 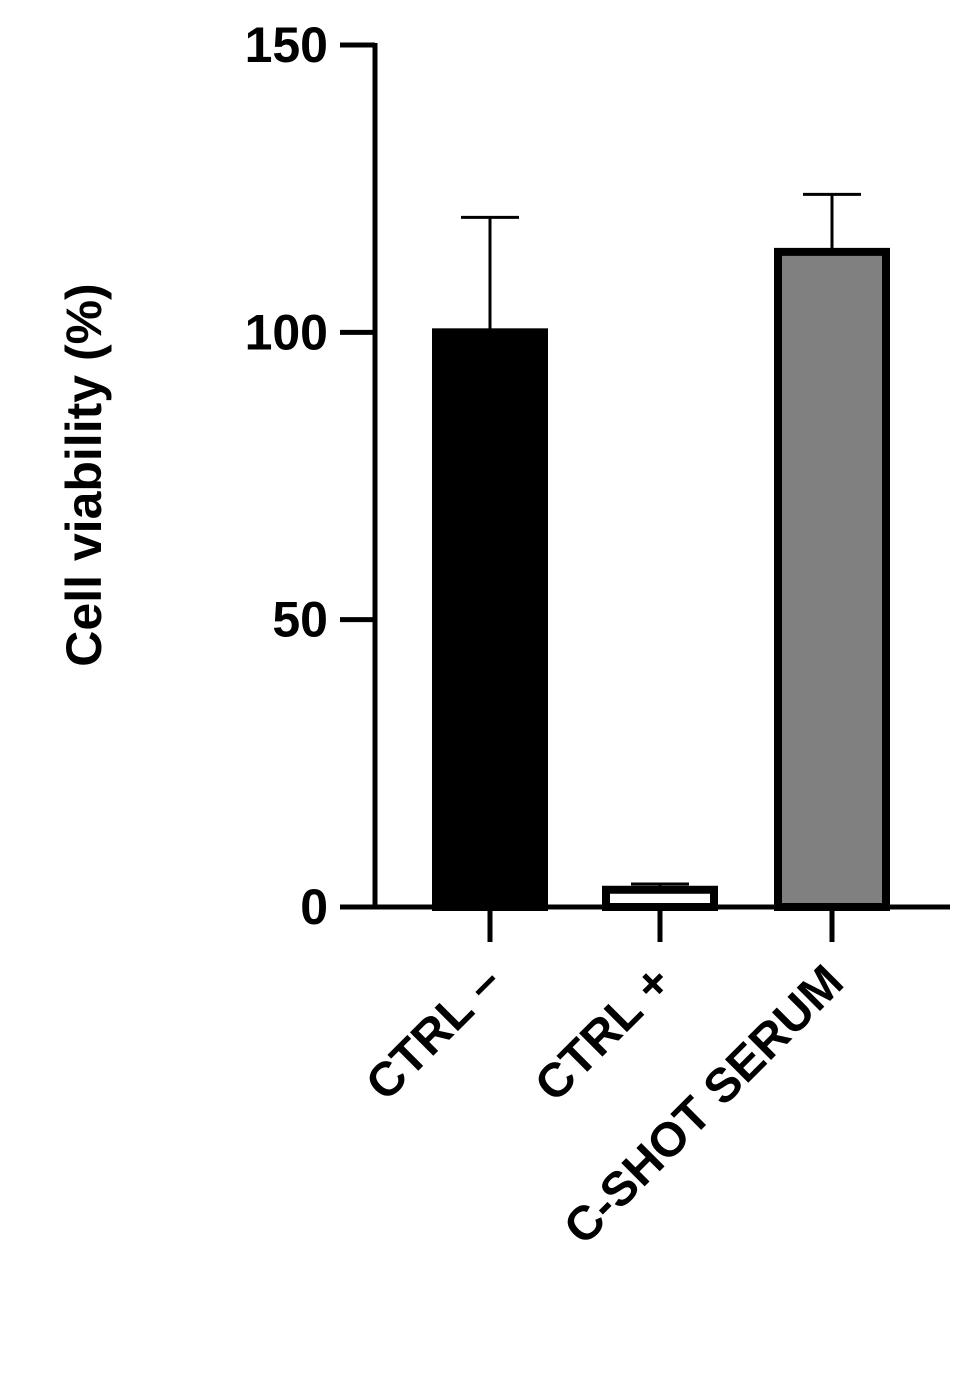 What do you see at coordinates (286, 332) in the screenshot?
I see `y-tick-label: 100` at bounding box center [286, 332].